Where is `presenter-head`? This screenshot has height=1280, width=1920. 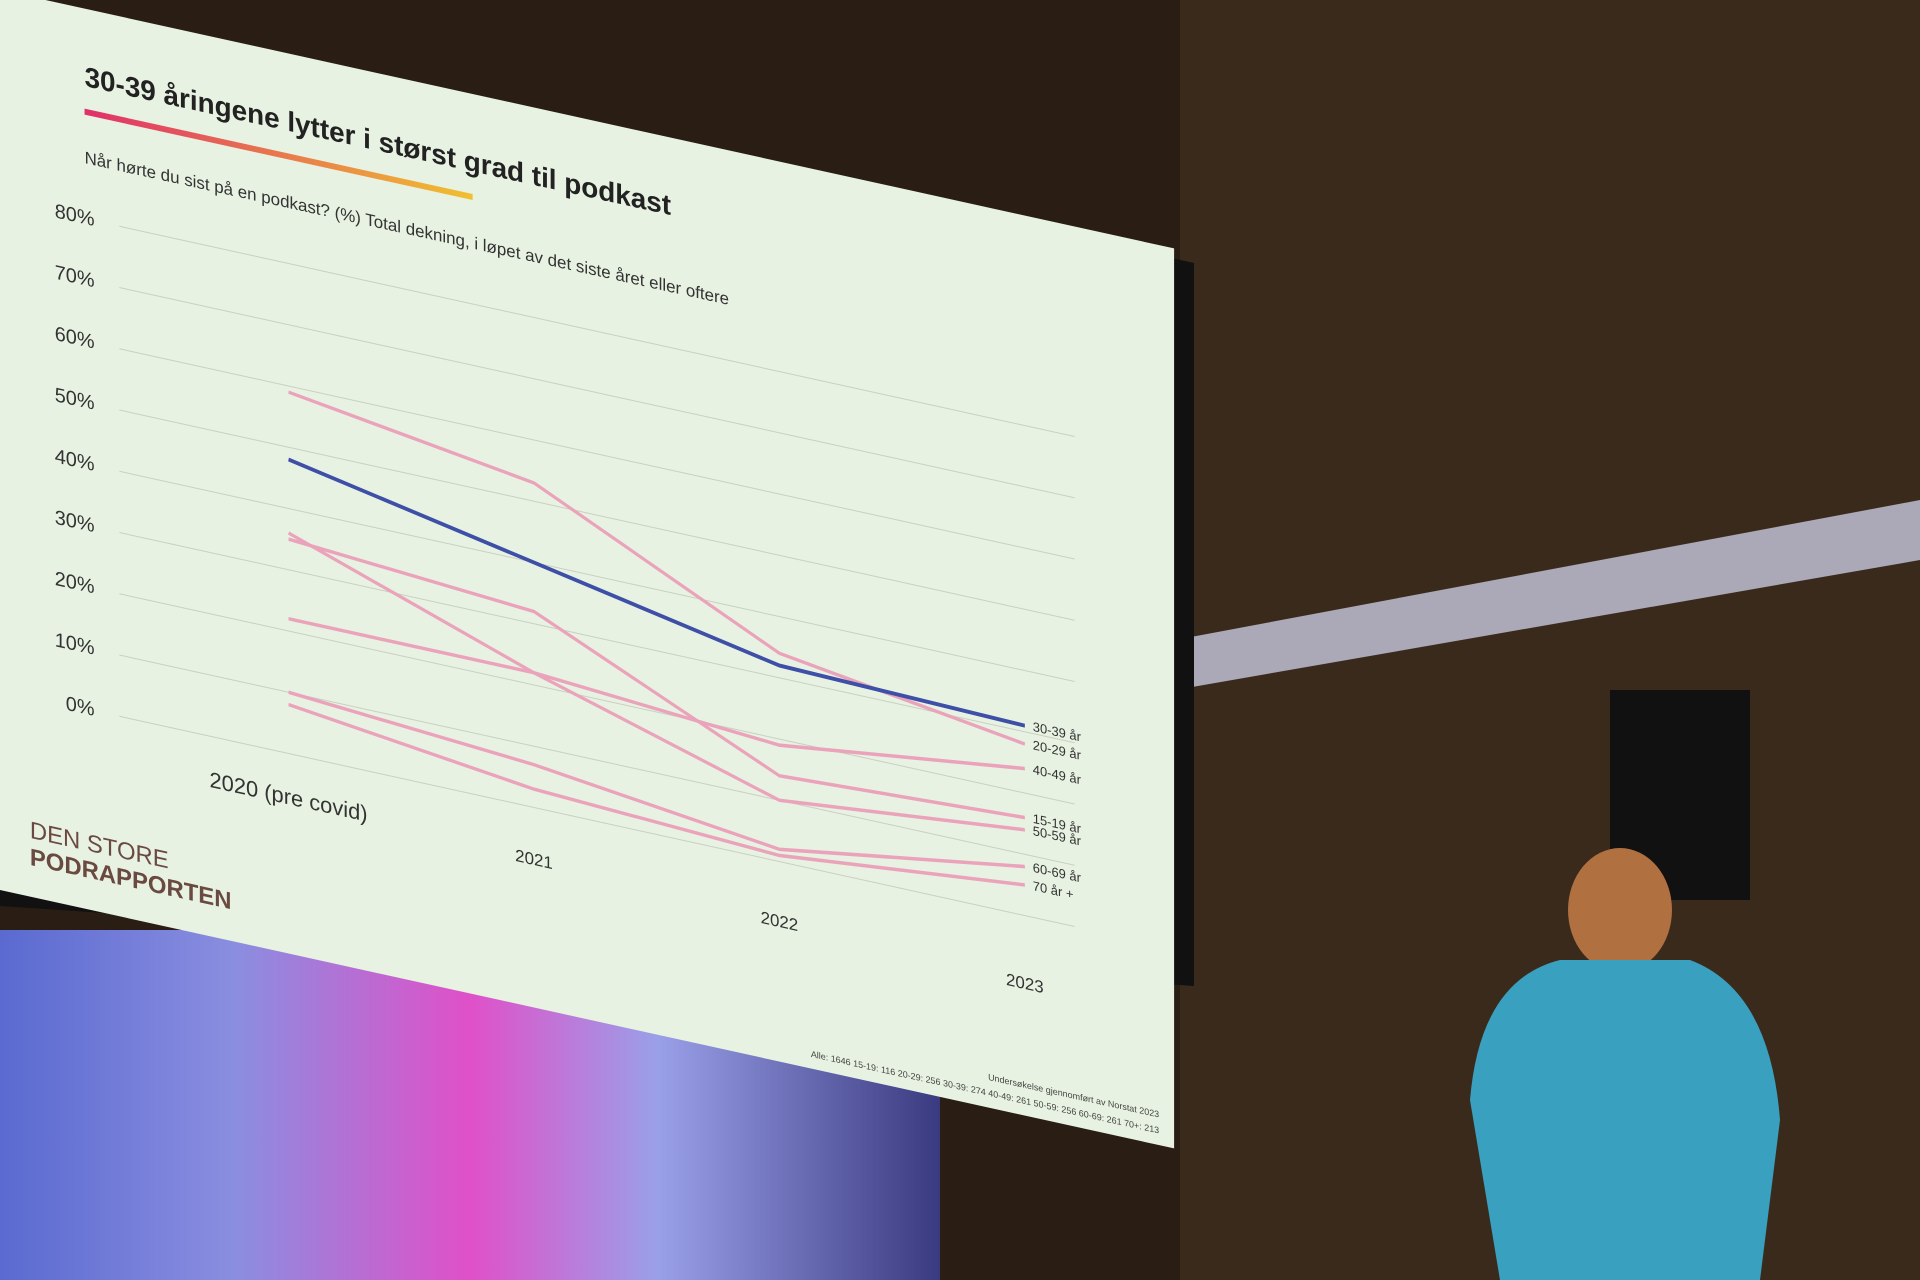 presenter-head is located at coordinates (1620, 910).